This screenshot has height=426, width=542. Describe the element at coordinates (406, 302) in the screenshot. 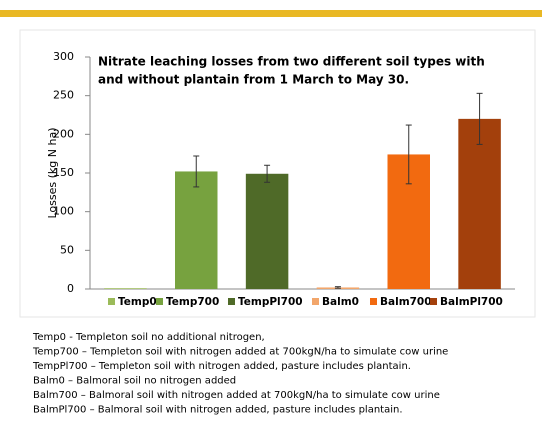

I see `legend-label: Balm700` at that location.